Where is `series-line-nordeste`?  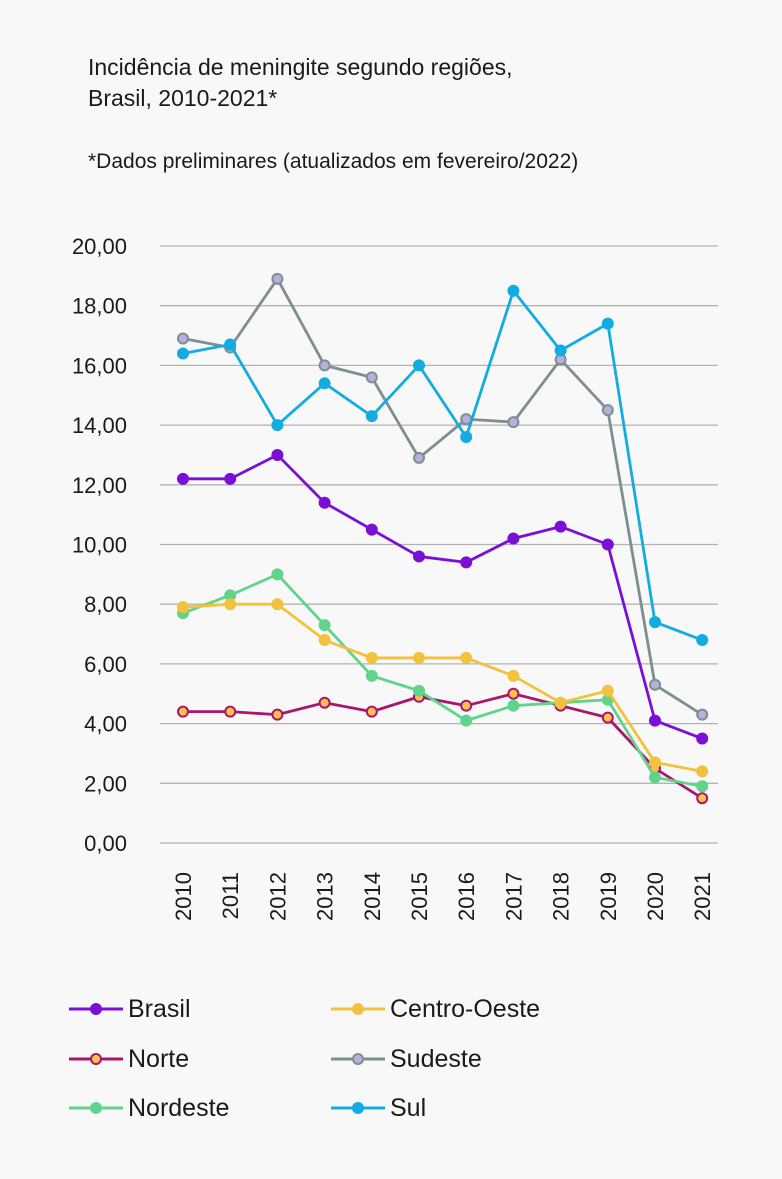 series-line-nordeste is located at coordinates (442, 680).